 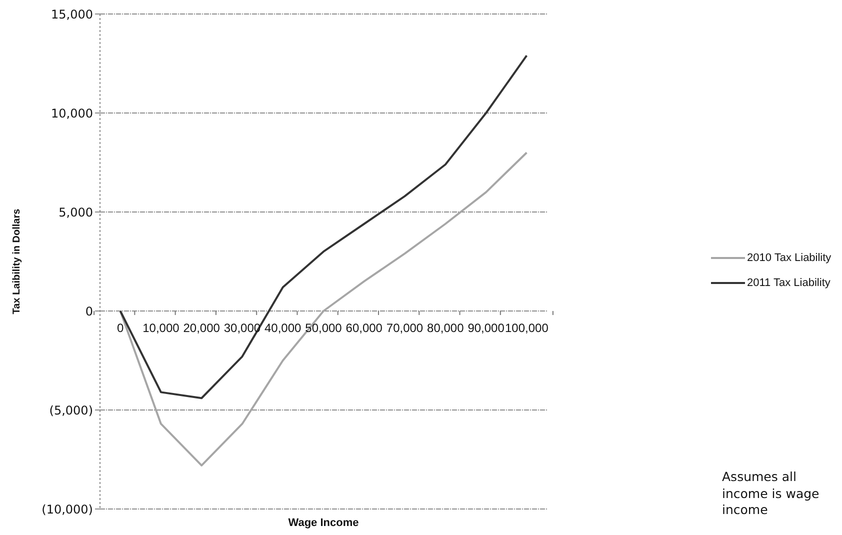 What do you see at coordinates (67, 509) in the screenshot?
I see `y-tick-label: (10,000)` at bounding box center [67, 509].